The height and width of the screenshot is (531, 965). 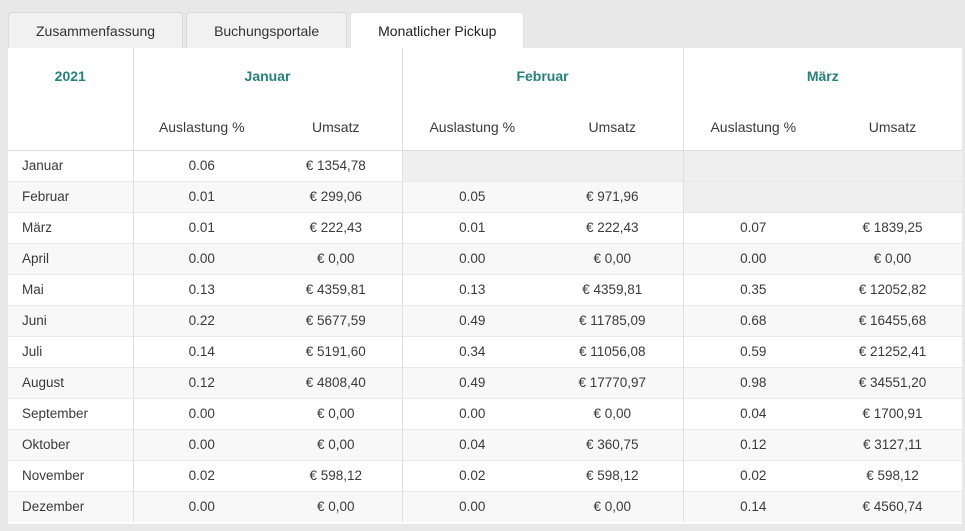 What do you see at coordinates (893, 506) in the screenshot?
I see `revenue-cell: € 4560,74` at bounding box center [893, 506].